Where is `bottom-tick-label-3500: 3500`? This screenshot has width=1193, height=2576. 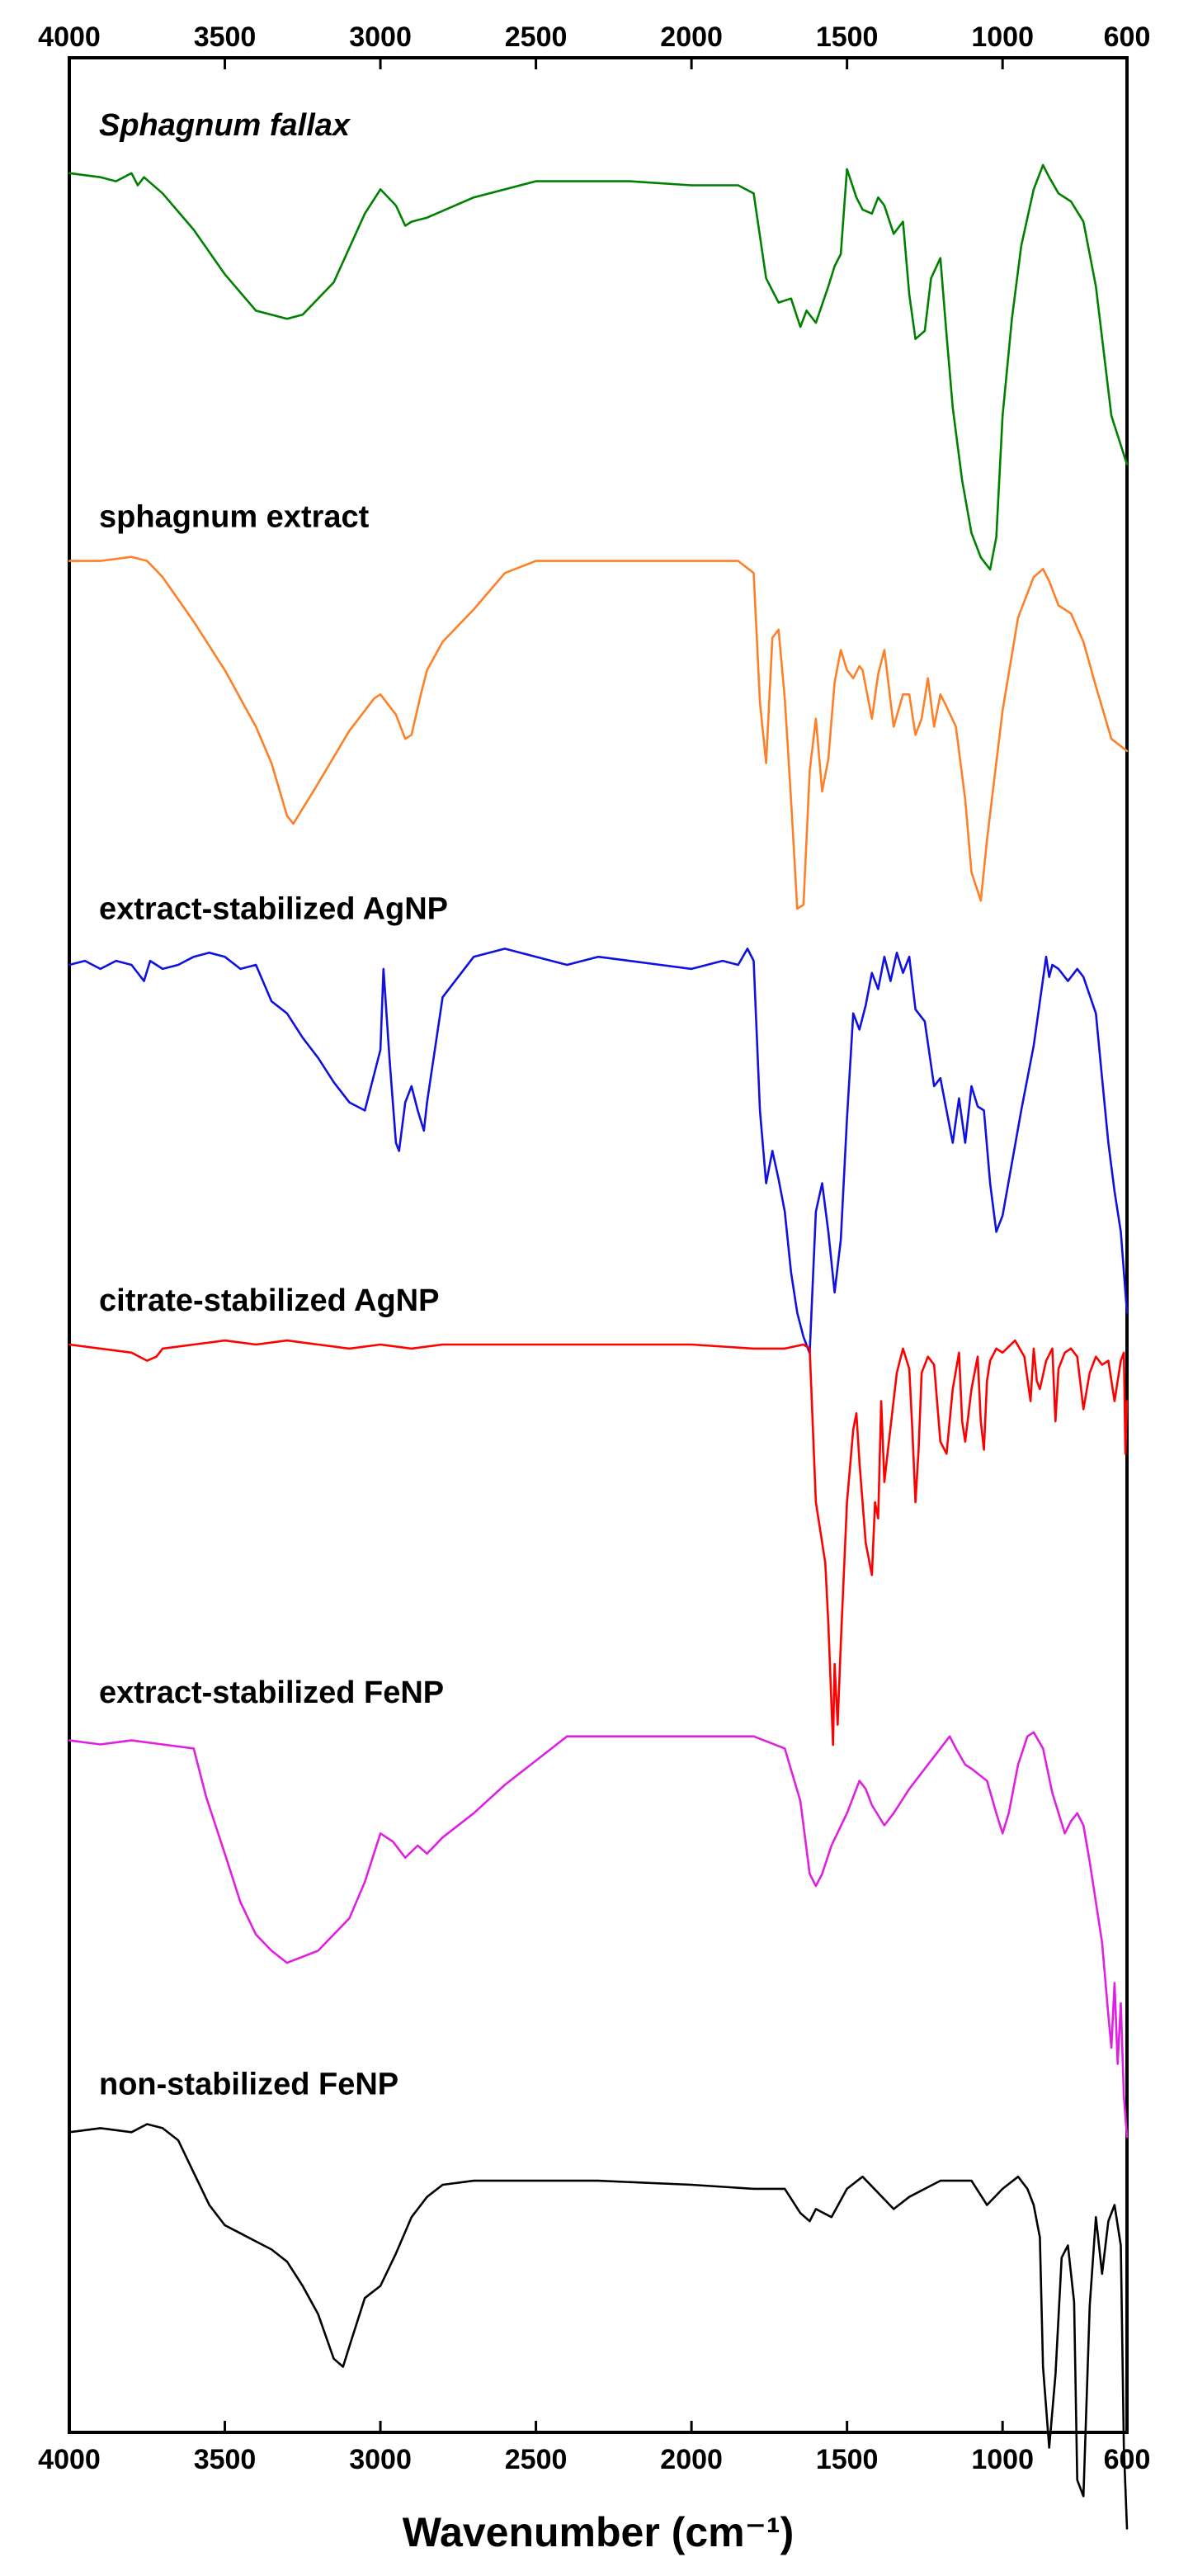 bottom-tick-label-3500: 3500 is located at coordinates (225, 2459).